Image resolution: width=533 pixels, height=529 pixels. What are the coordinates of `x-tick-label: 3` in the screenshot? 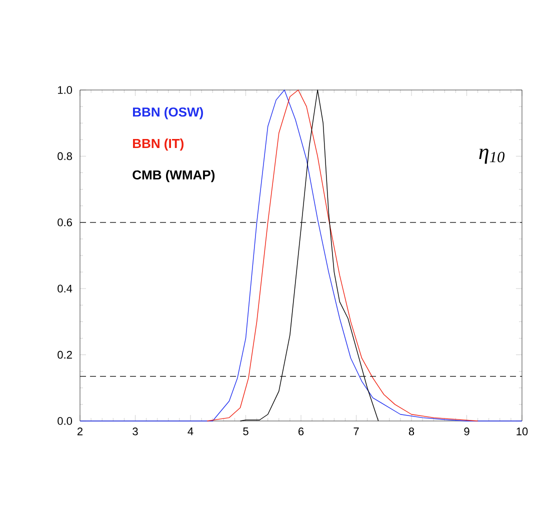 It's located at (135, 432).